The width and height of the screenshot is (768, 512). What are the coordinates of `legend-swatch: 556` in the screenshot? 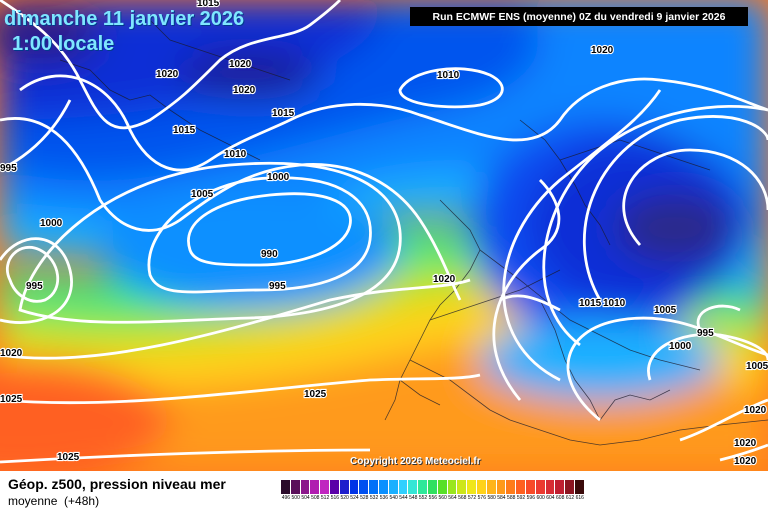 It's located at (432, 492).